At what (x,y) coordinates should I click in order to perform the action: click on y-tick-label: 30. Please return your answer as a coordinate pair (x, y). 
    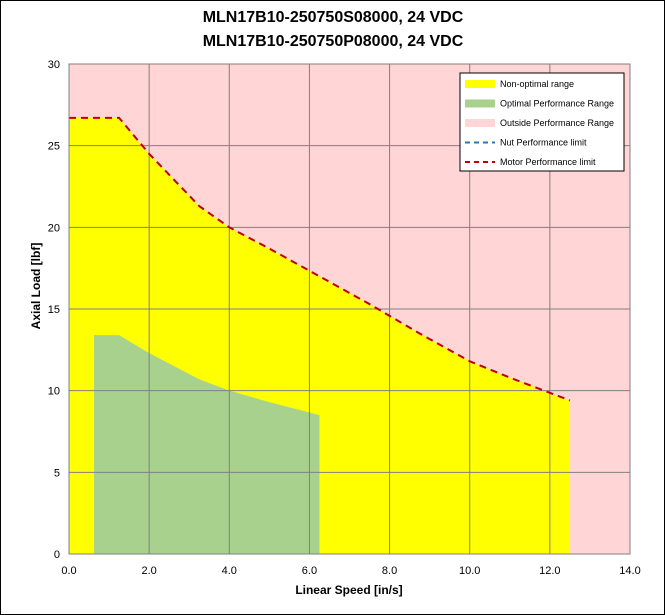
    Looking at the image, I should click on (54, 65).